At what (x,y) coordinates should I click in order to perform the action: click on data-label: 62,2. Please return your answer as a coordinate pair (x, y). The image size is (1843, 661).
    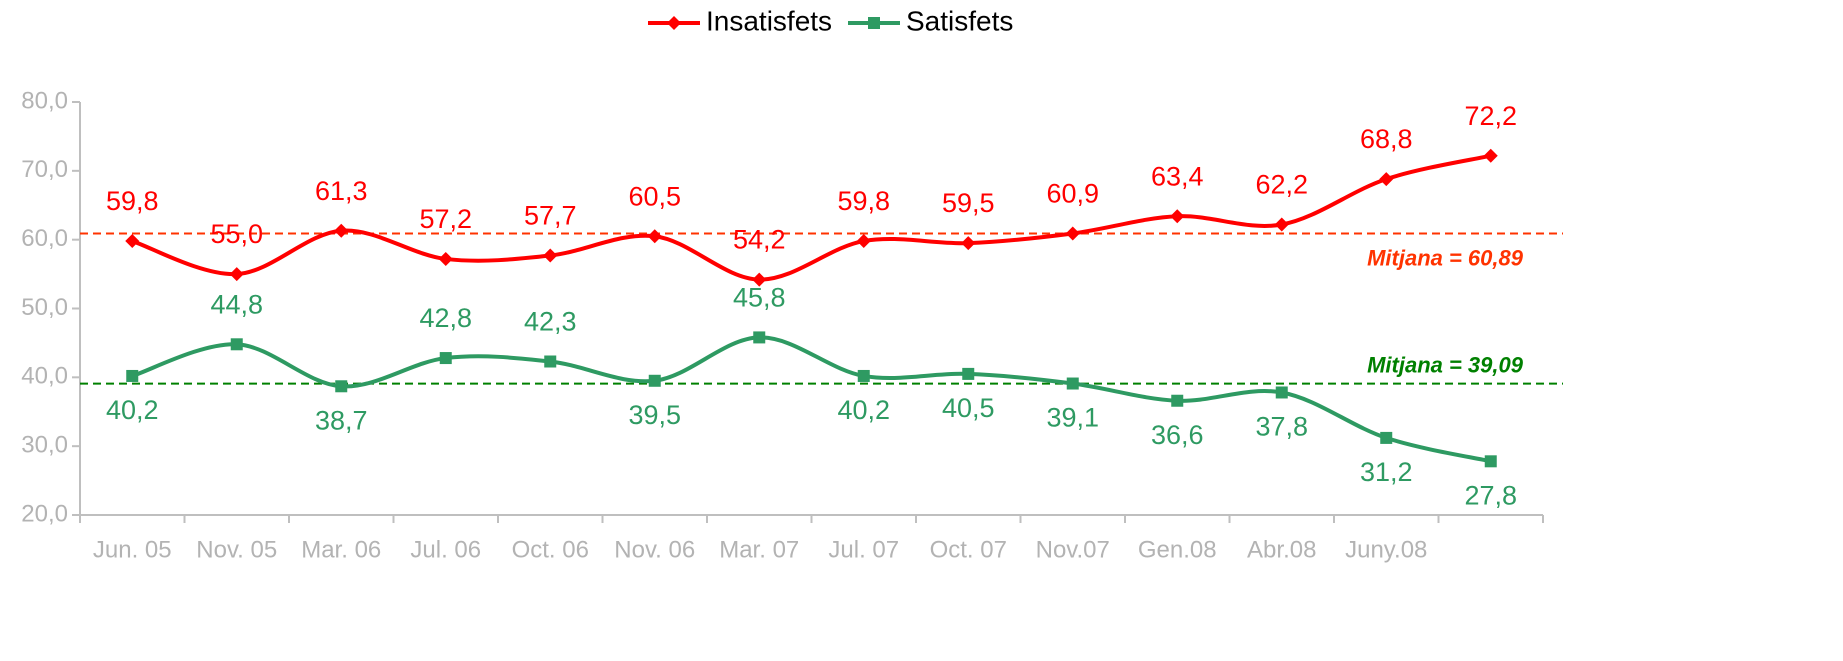
    Looking at the image, I should click on (1281, 185).